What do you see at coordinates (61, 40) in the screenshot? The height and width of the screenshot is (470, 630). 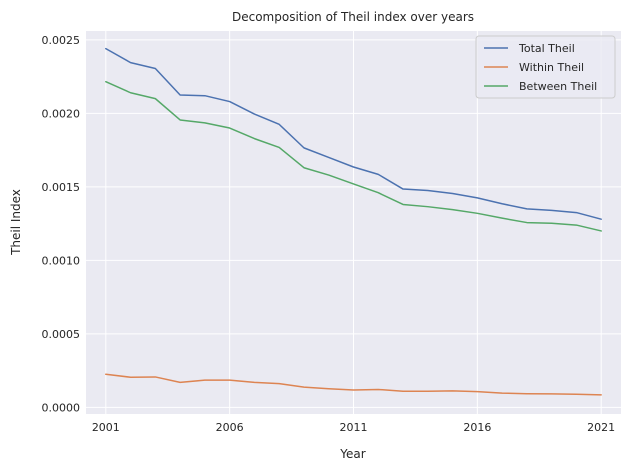 I see `y-tick-label: 0.0025` at bounding box center [61, 40].